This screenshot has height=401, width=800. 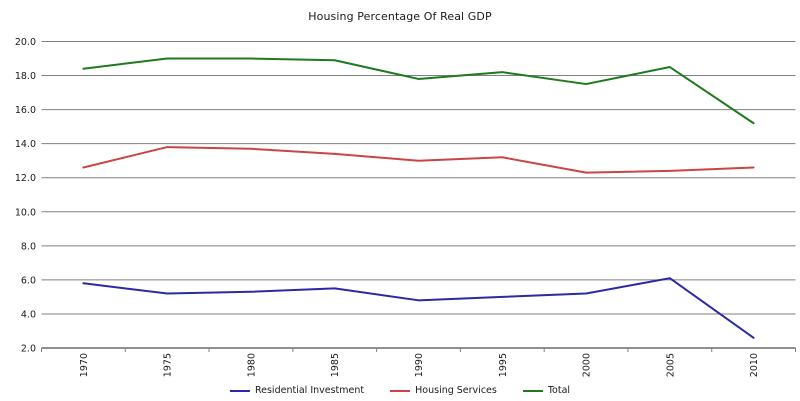 What do you see at coordinates (25, 110) in the screenshot?
I see `y-tick-label: 16.0` at bounding box center [25, 110].